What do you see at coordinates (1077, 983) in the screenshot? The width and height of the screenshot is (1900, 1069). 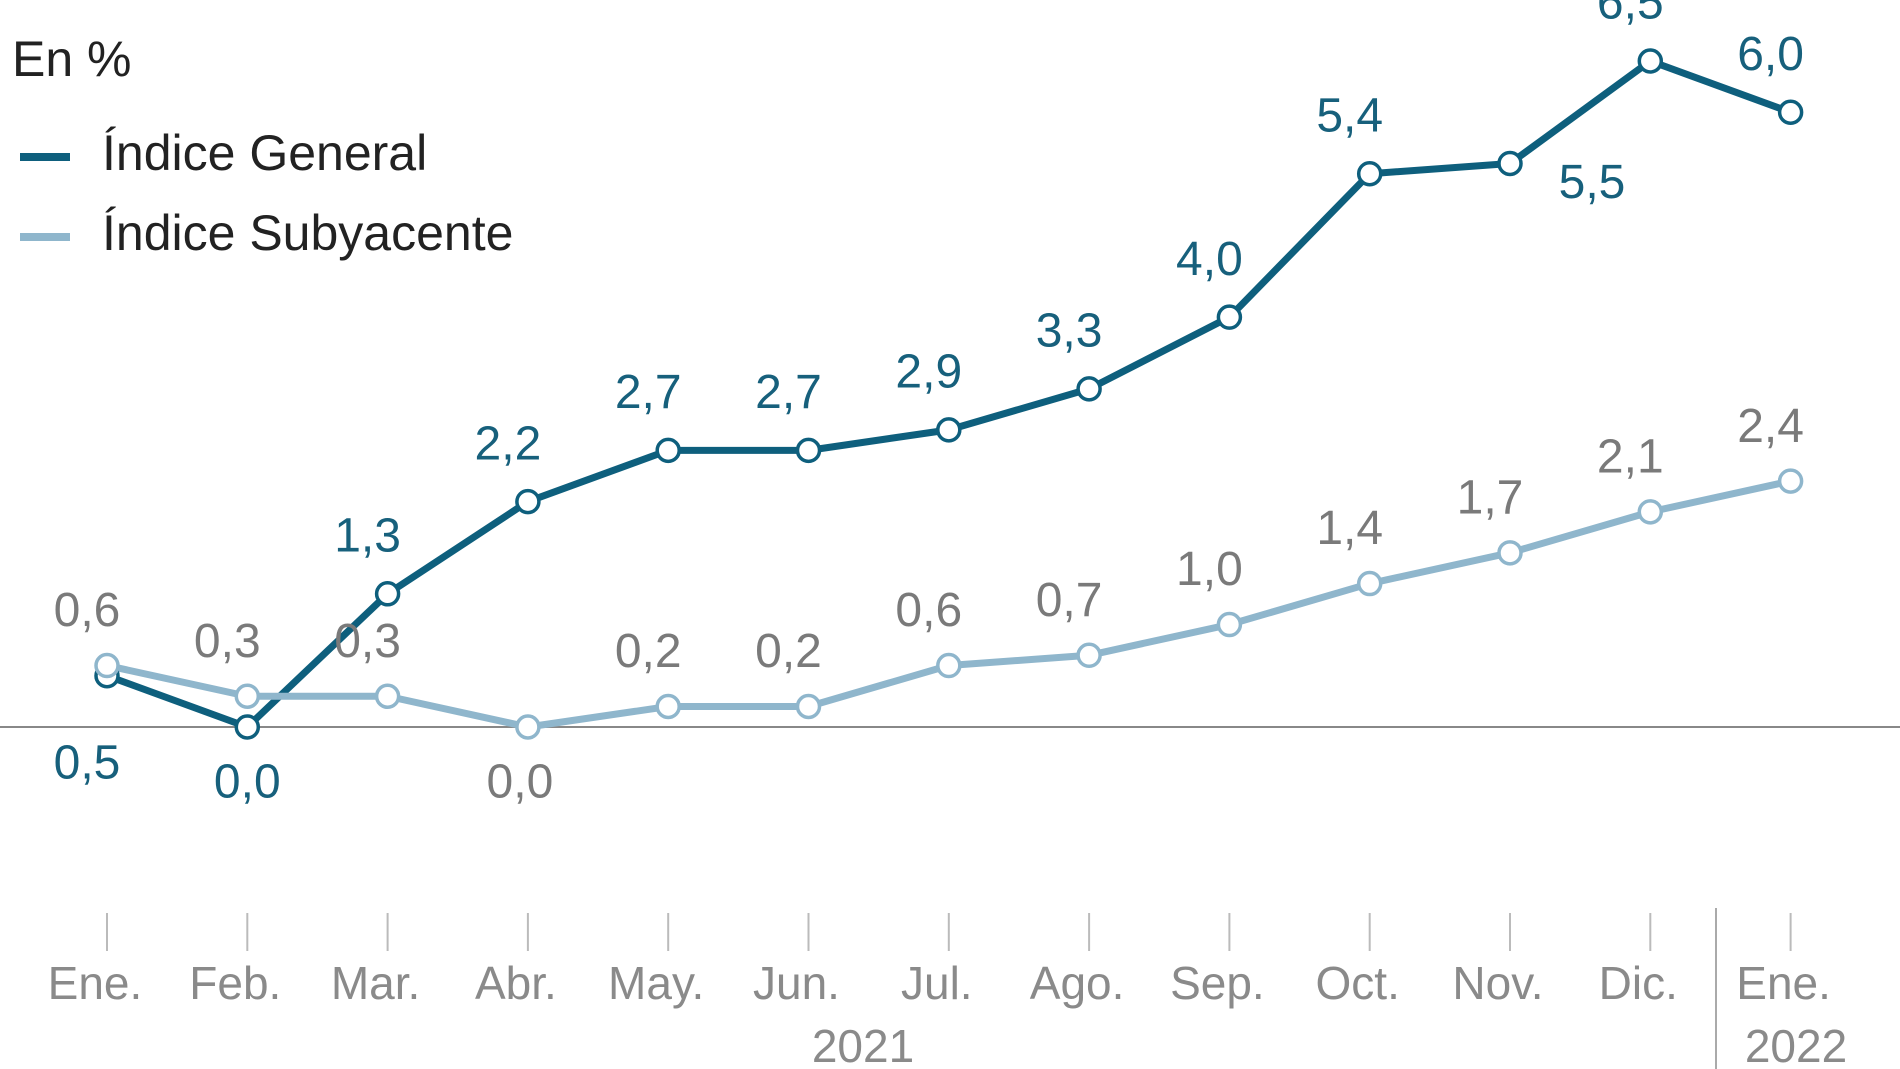 I see `x-tick-label: Ago.` at bounding box center [1077, 983].